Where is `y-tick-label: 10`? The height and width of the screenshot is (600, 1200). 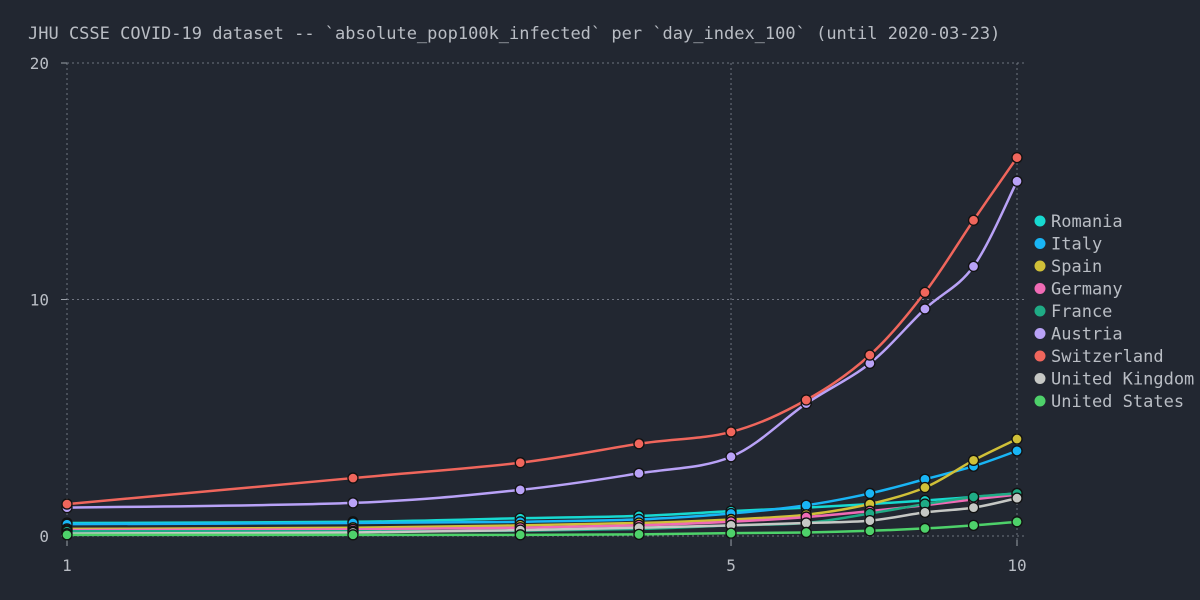
y-tick-label: 10 is located at coordinates (39, 300).